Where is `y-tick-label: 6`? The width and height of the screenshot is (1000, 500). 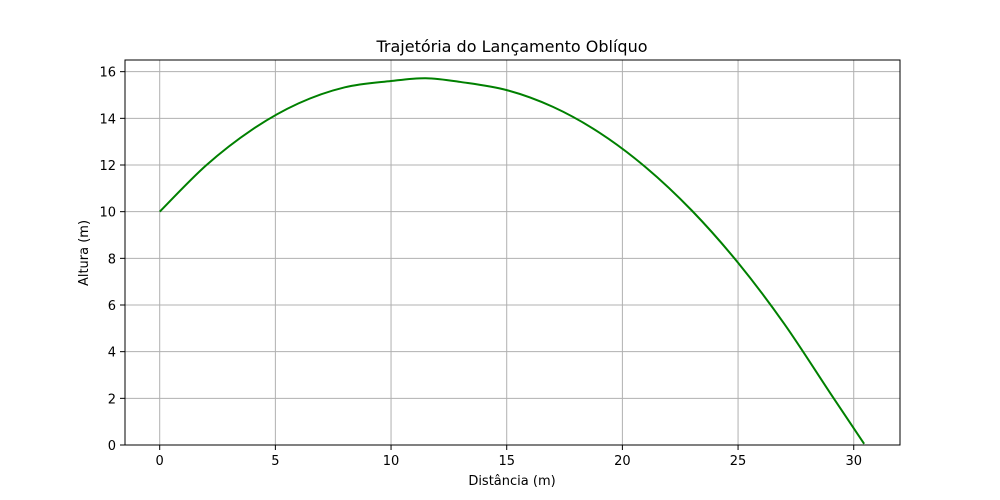
y-tick-label: 6 is located at coordinates (112, 306).